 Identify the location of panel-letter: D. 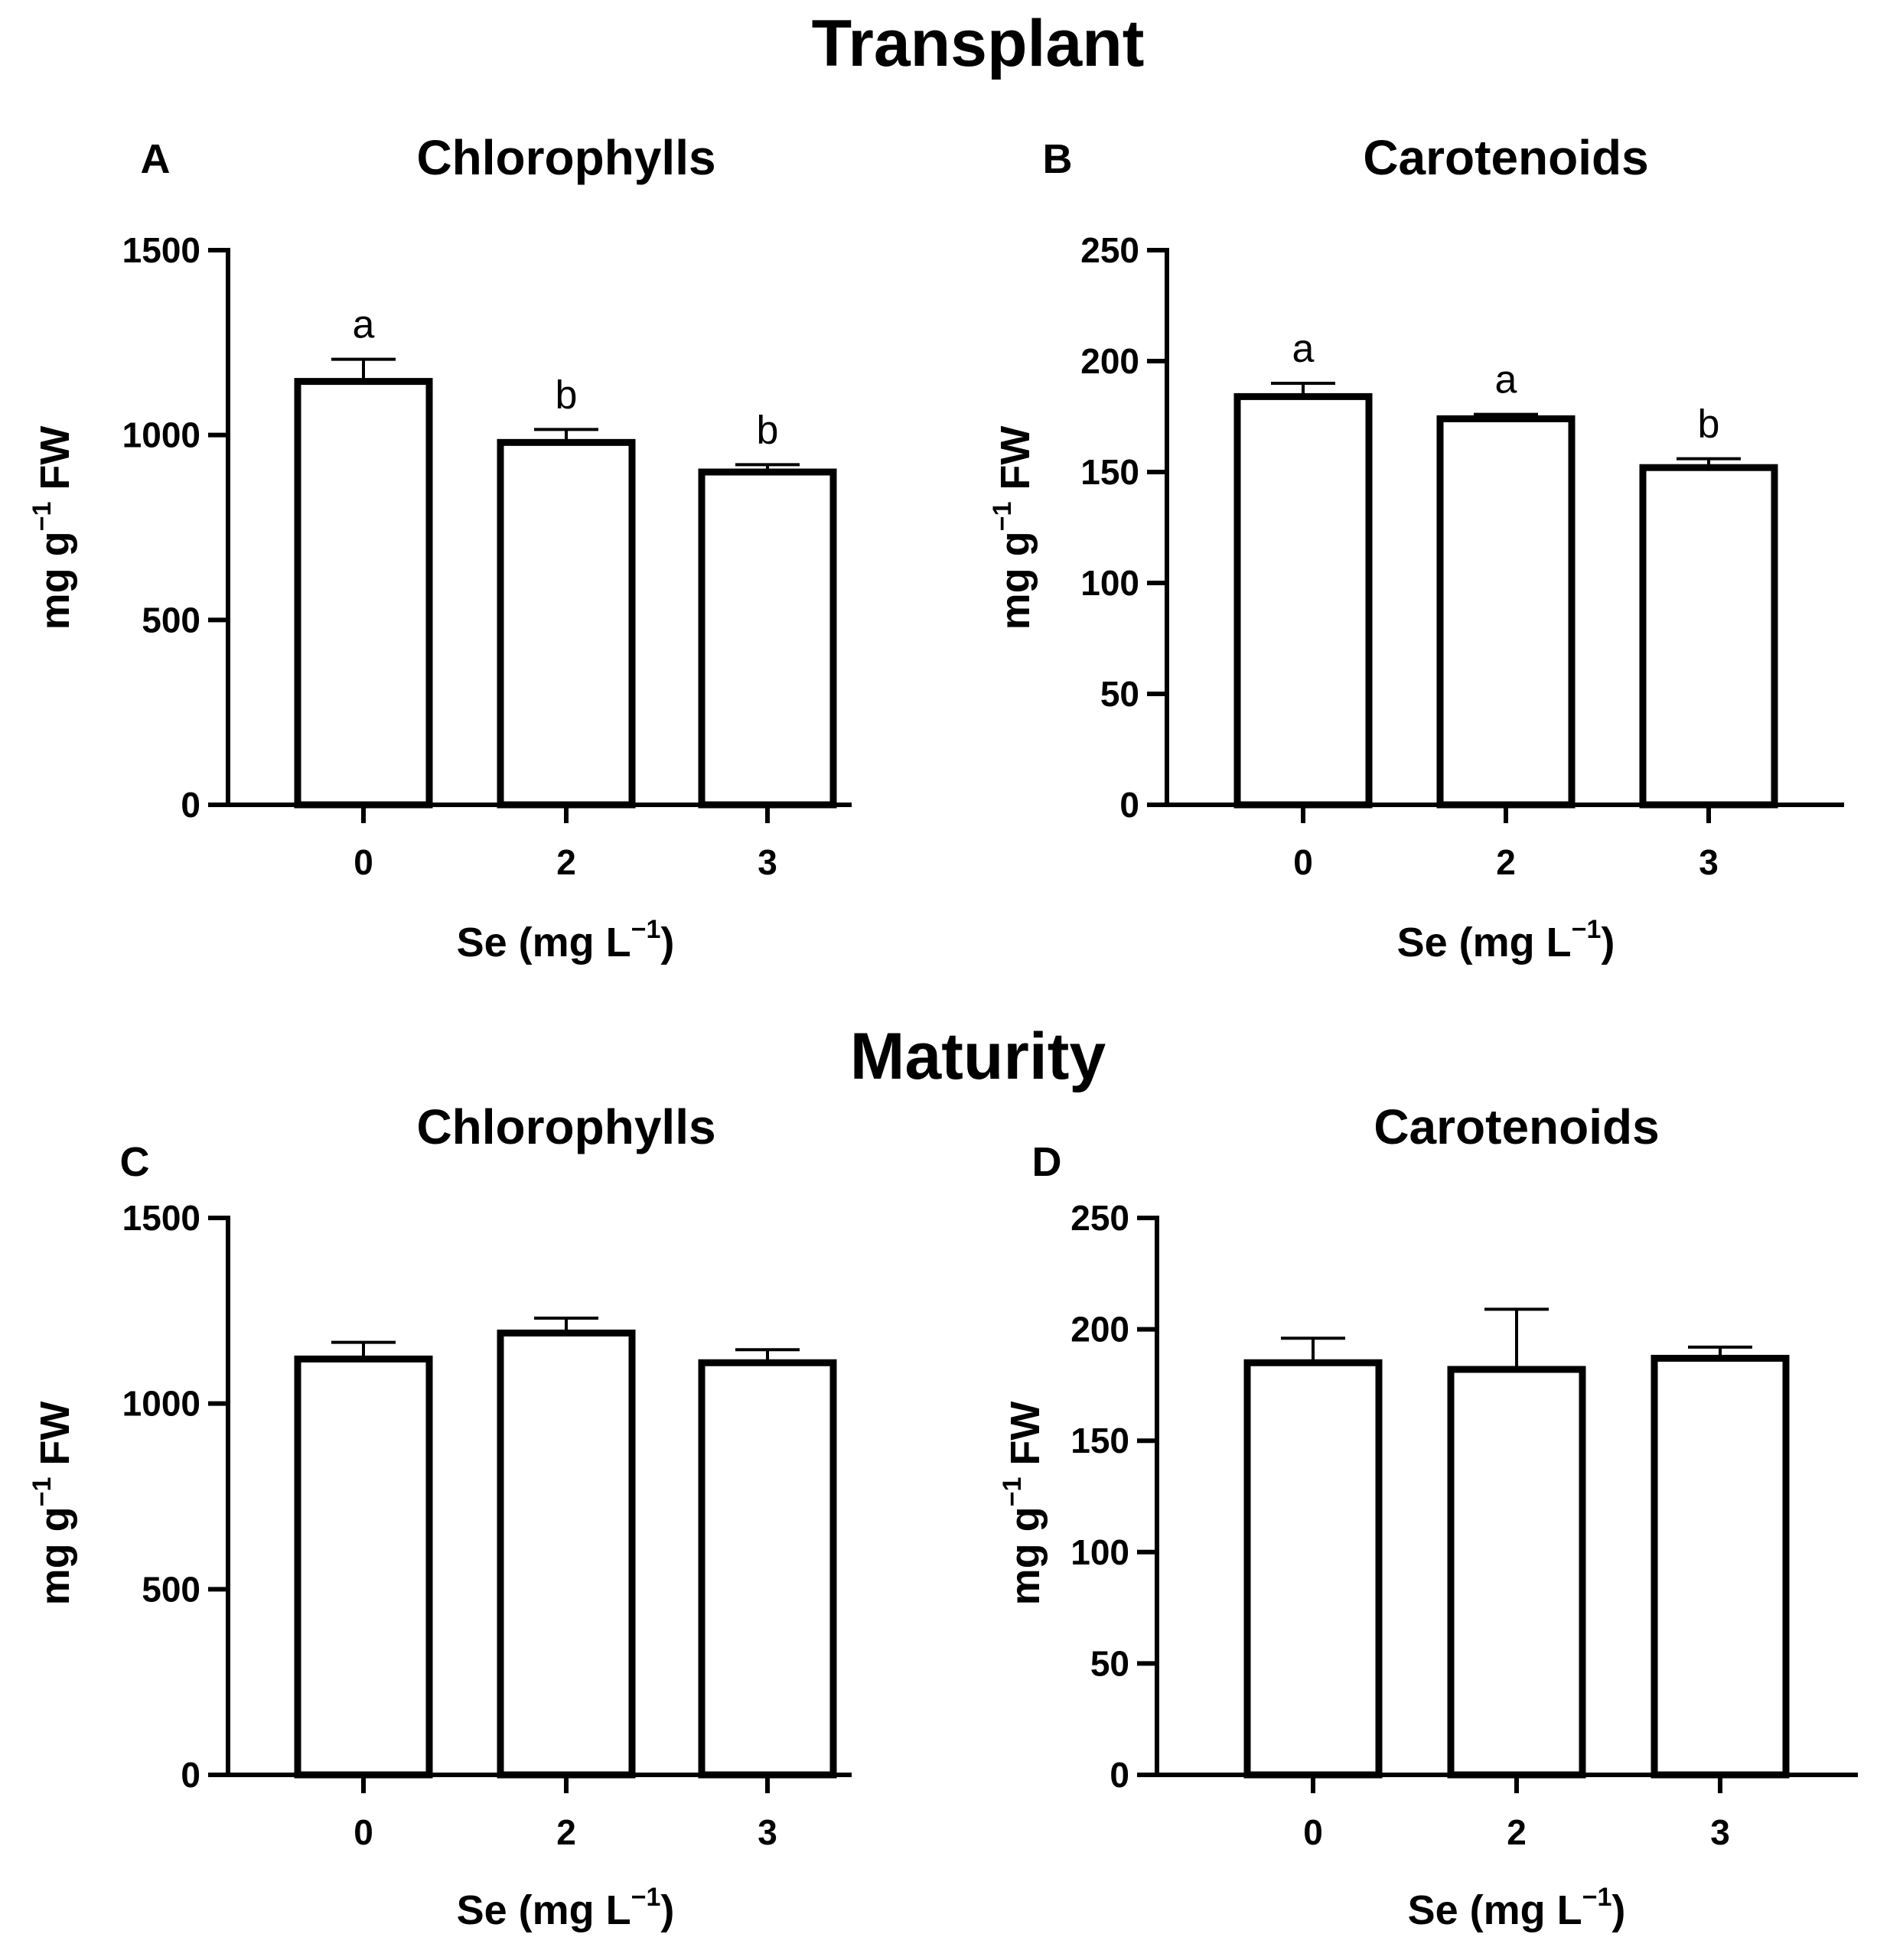
(1047, 1162).